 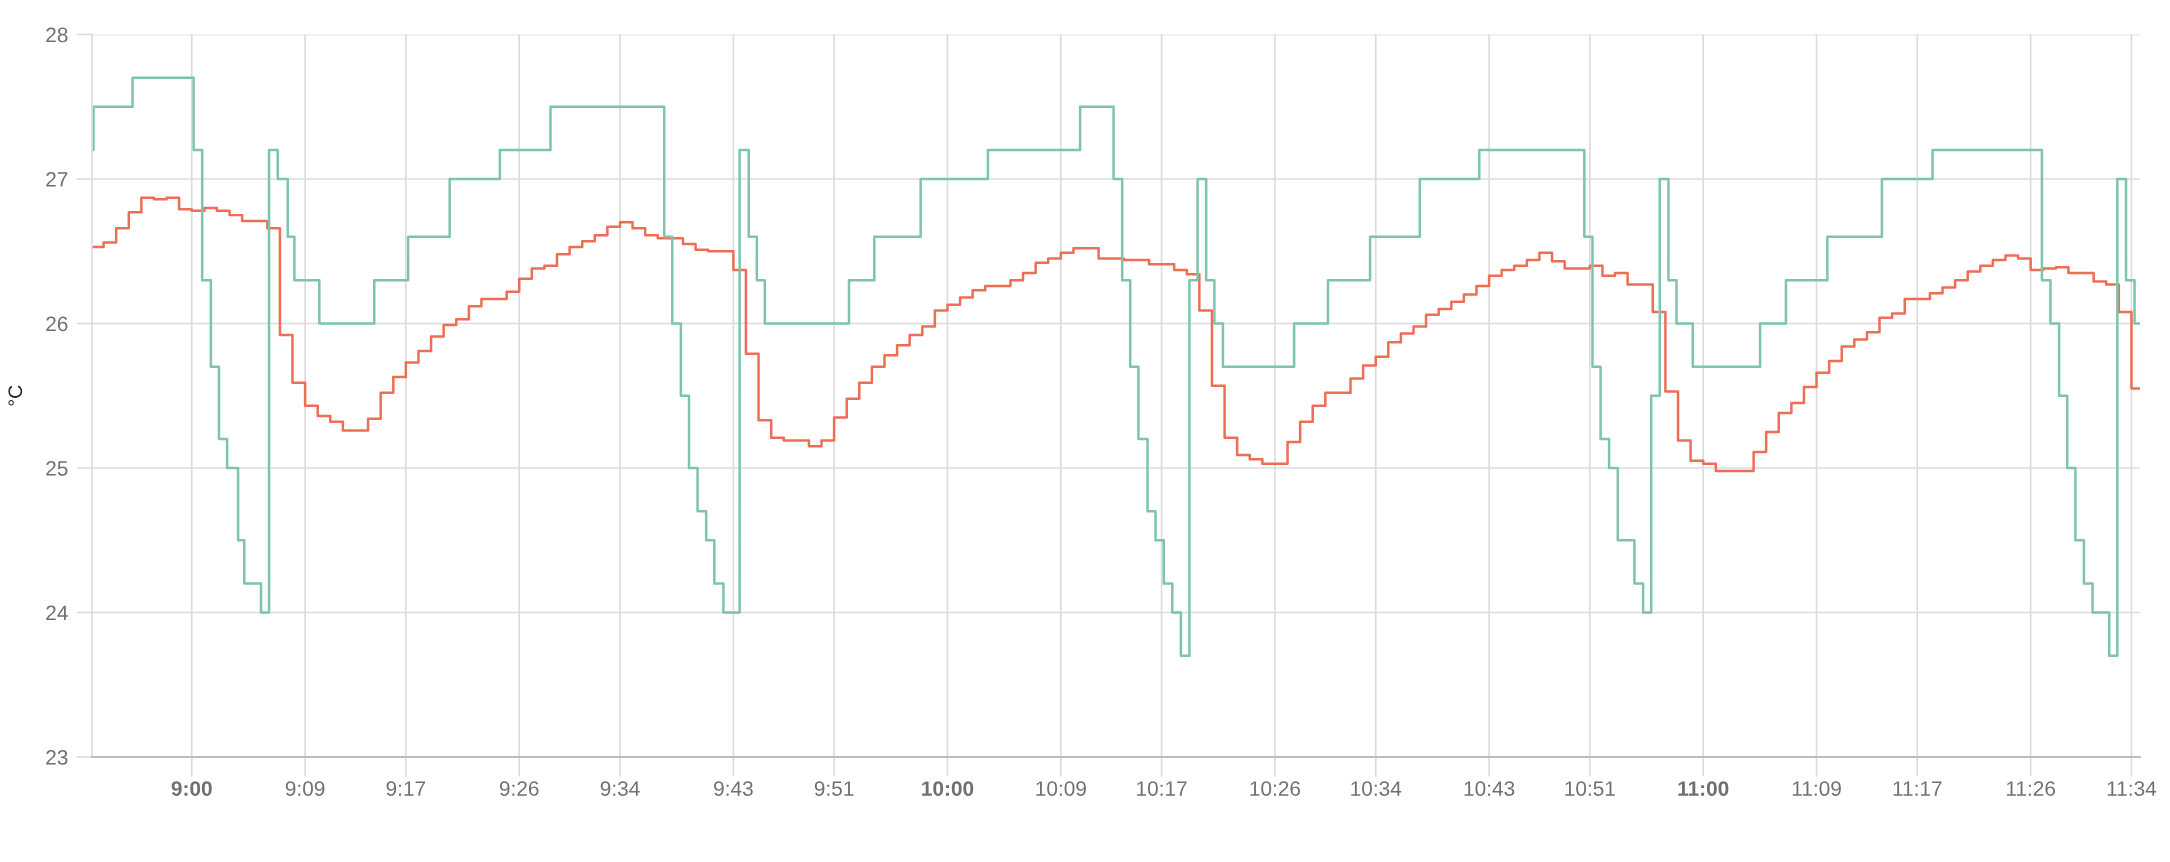 I want to click on x-tick-label: 10:26, so click(x=1275, y=788).